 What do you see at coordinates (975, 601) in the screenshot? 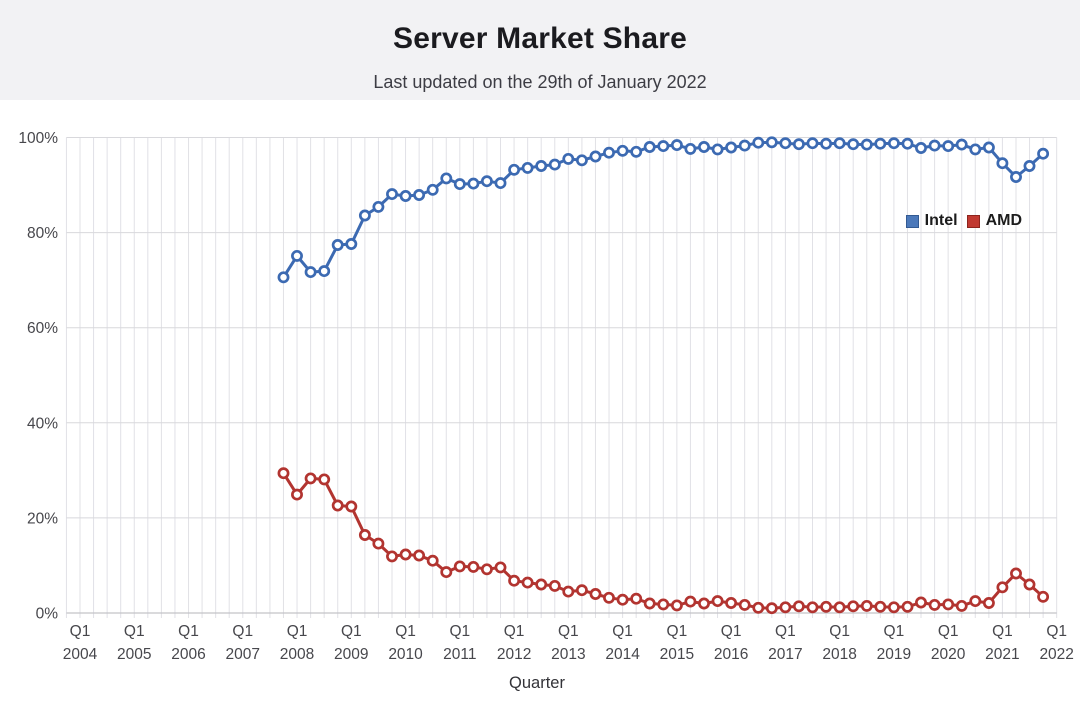
I see `amd-data-point: AMD Q3 2020: 2.5%` at bounding box center [975, 601].